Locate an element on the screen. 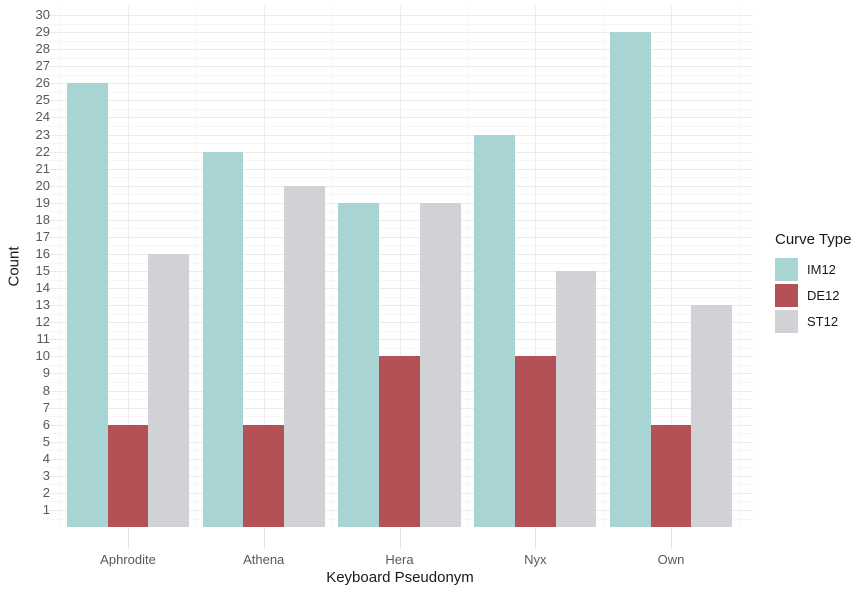  bar-nyx-st12 is located at coordinates (576, 399).